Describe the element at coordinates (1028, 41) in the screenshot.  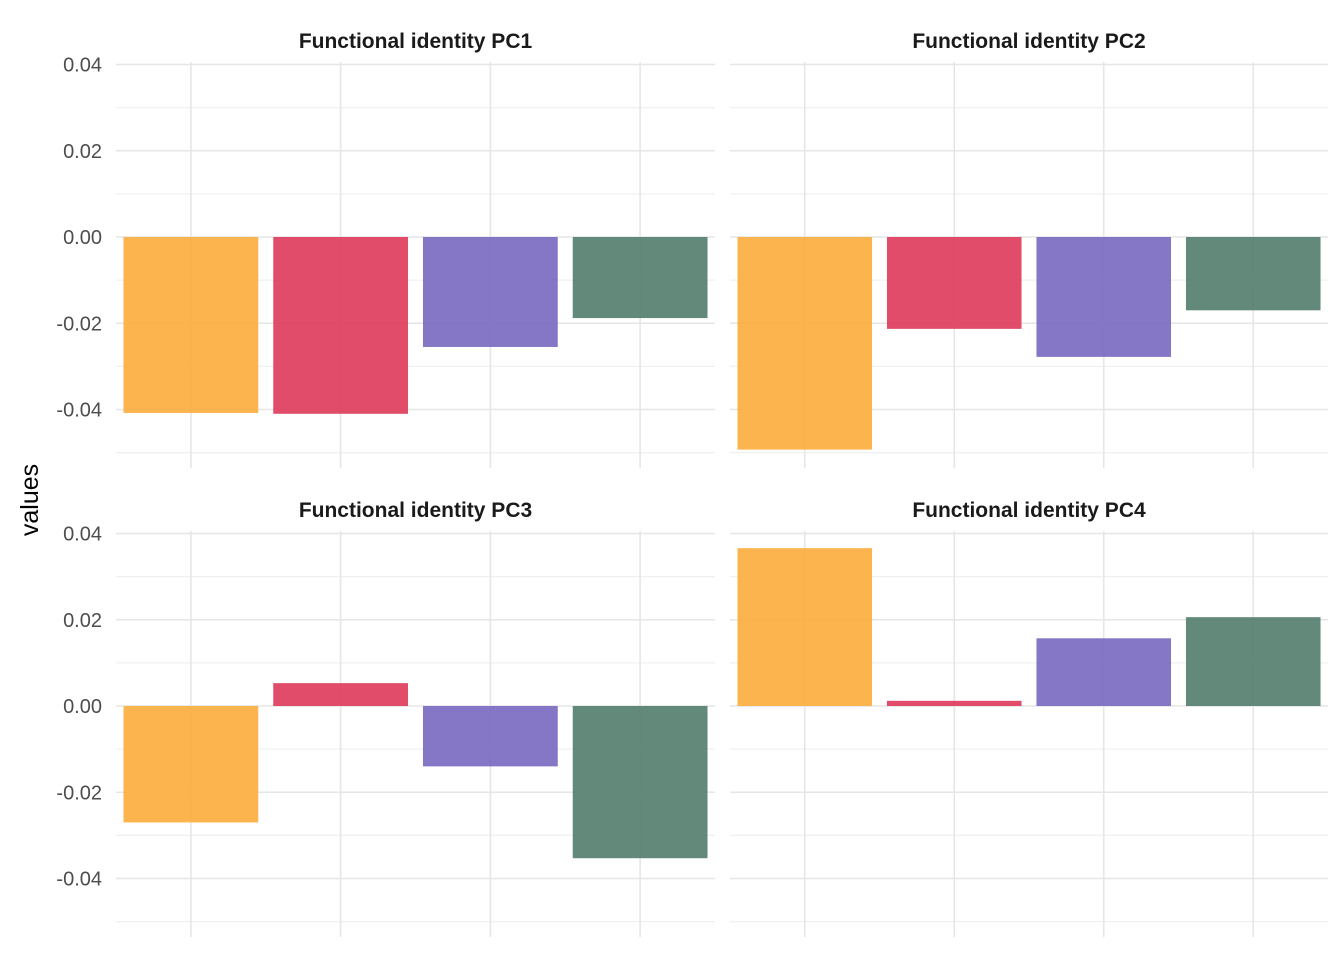
I see `facet-title: Functional identity PC2` at that location.